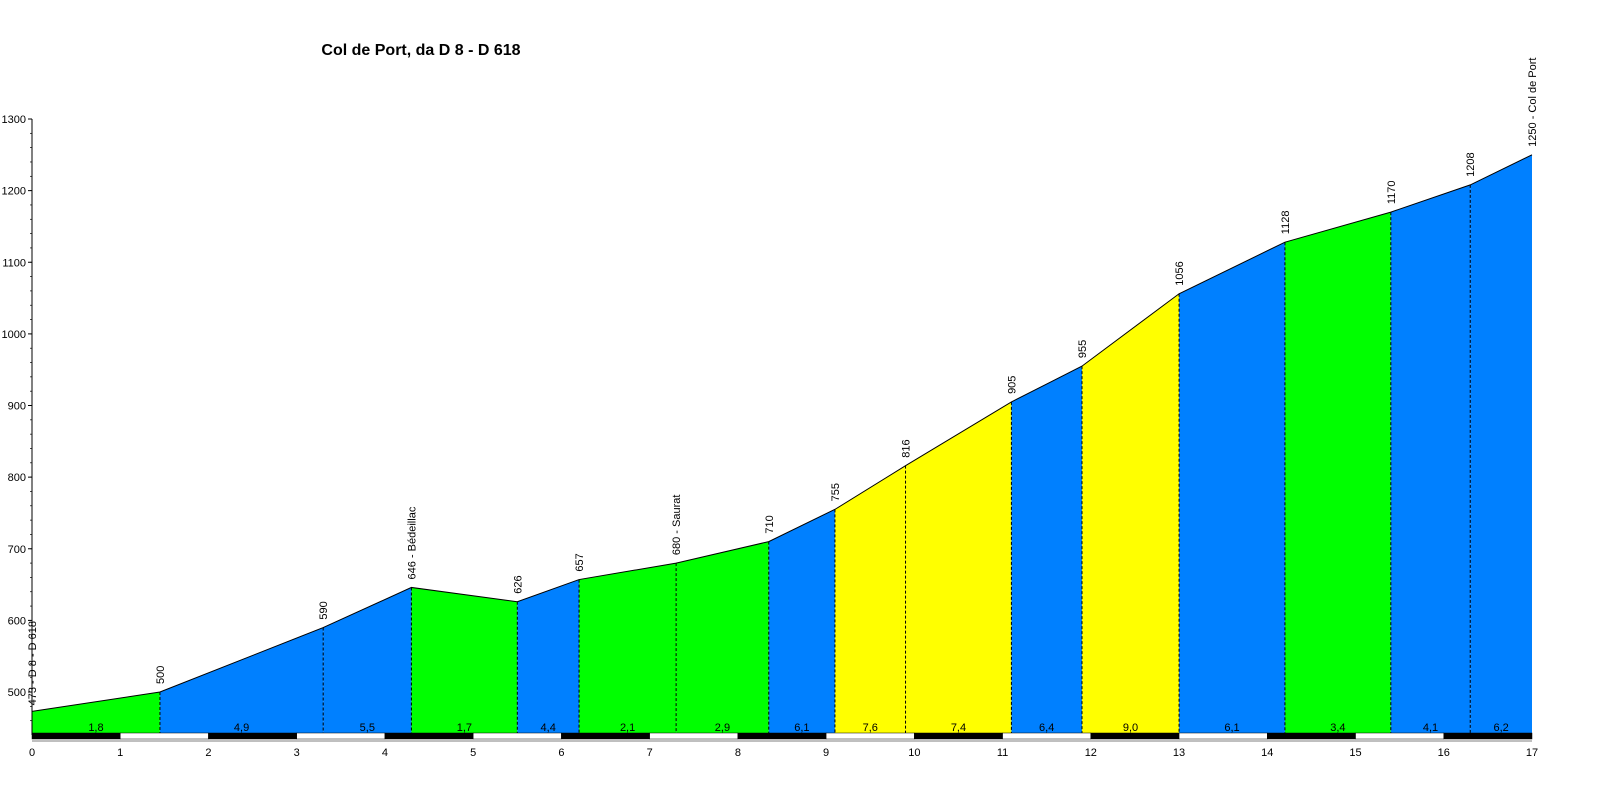  I want to click on x-tick-label: 11, so click(1002, 753).